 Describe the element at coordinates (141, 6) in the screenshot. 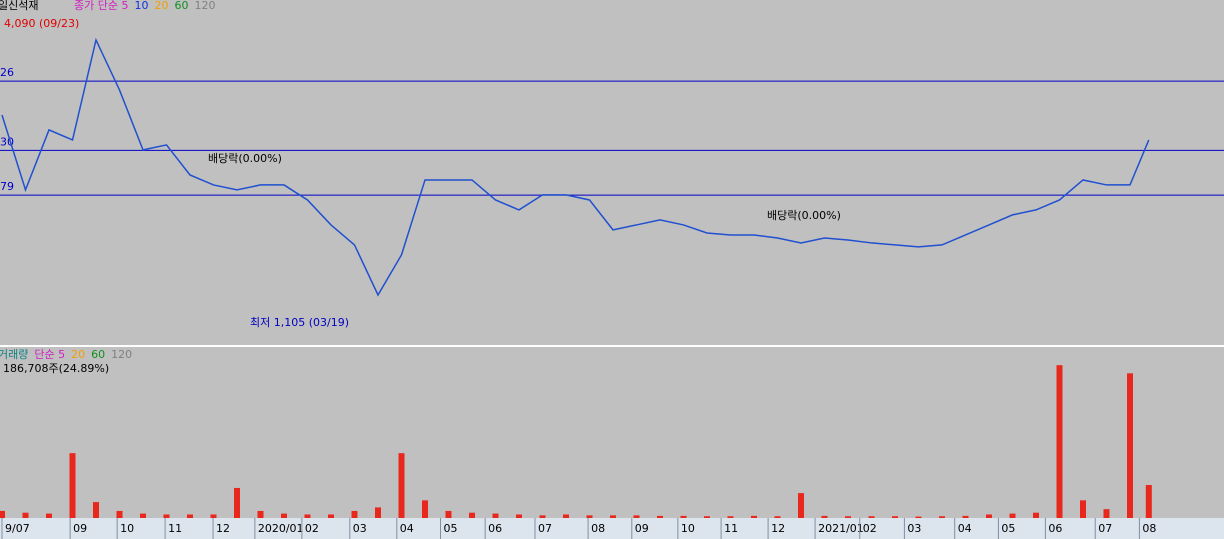

I see `legend-entry: 10` at that location.